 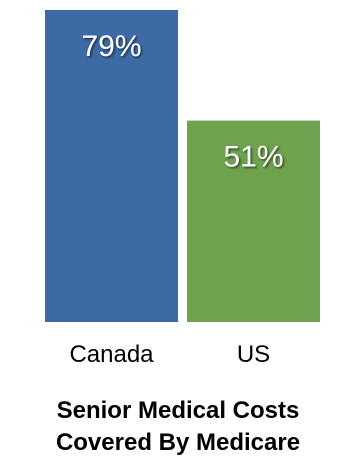 I want to click on category-labels-group: Canada US, so click(x=169, y=354).